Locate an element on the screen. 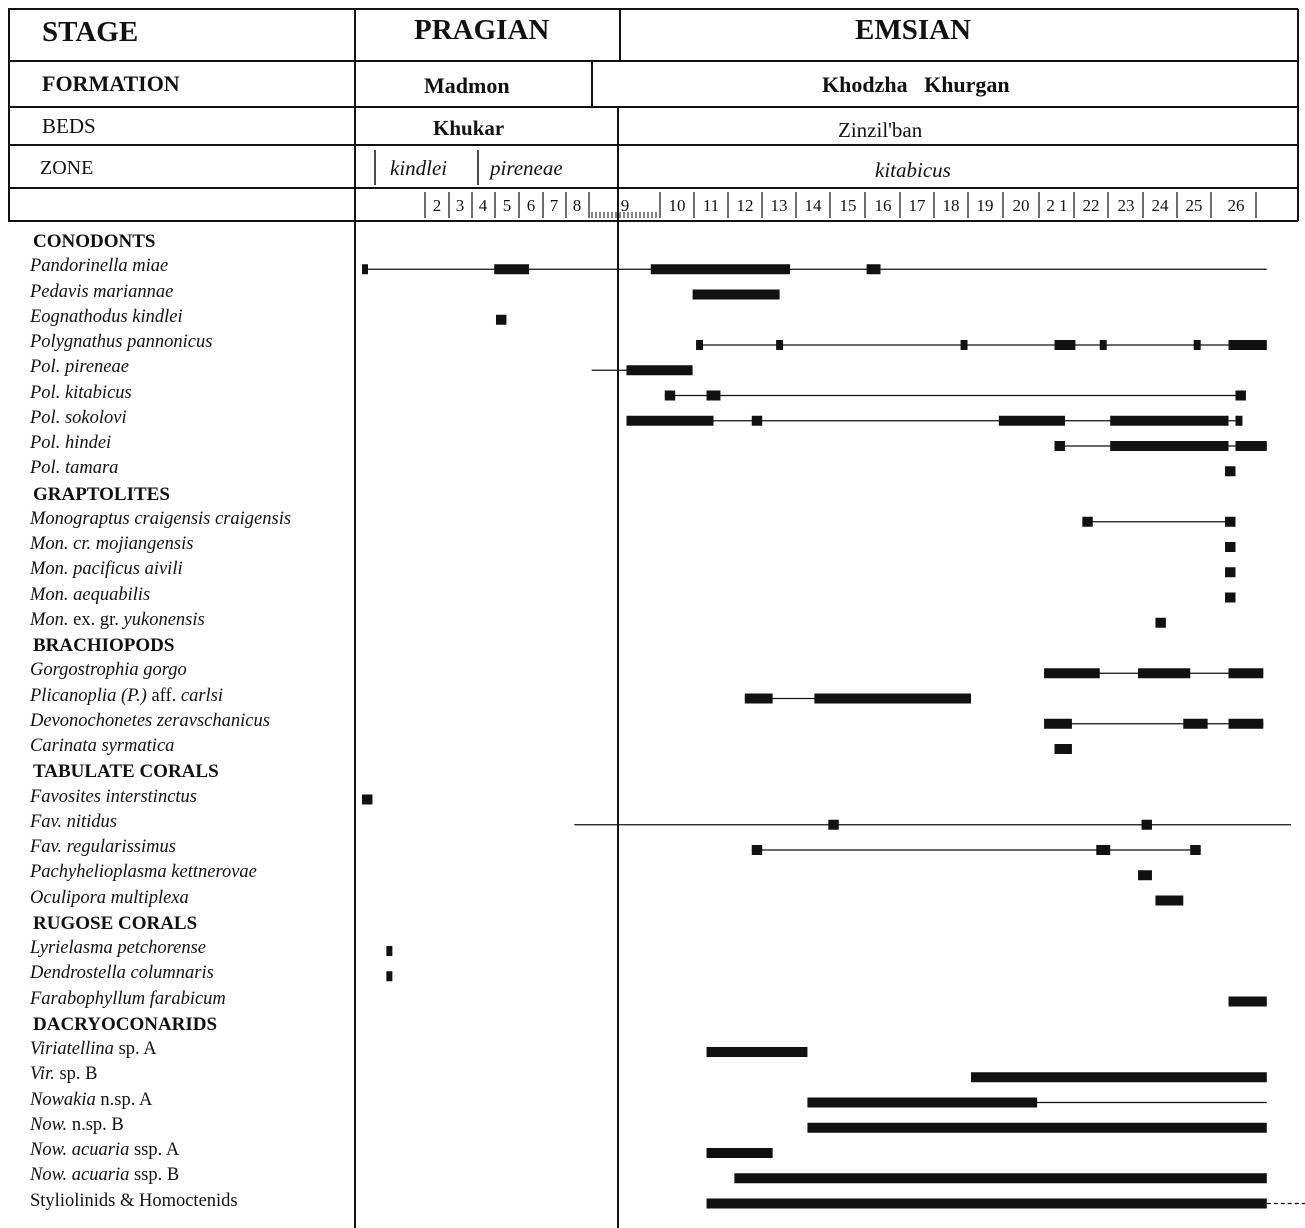 Image resolution: width=1305 pixels, height=1228 pixels. taxon-label: Polygnathus pannonicus is located at coordinates (121, 342).